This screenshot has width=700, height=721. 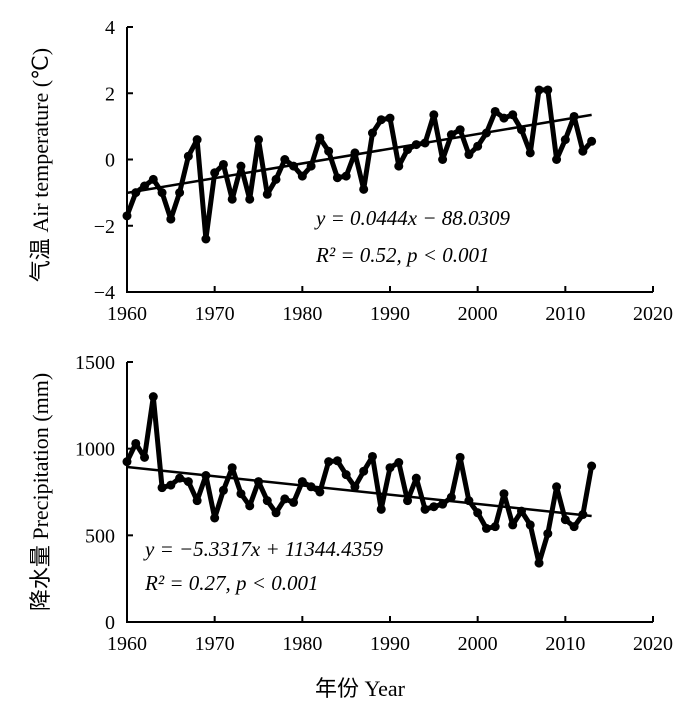 What do you see at coordinates (565, 314) in the screenshot?
I see `air-temperature-x-tick-label: 2010` at bounding box center [565, 314].